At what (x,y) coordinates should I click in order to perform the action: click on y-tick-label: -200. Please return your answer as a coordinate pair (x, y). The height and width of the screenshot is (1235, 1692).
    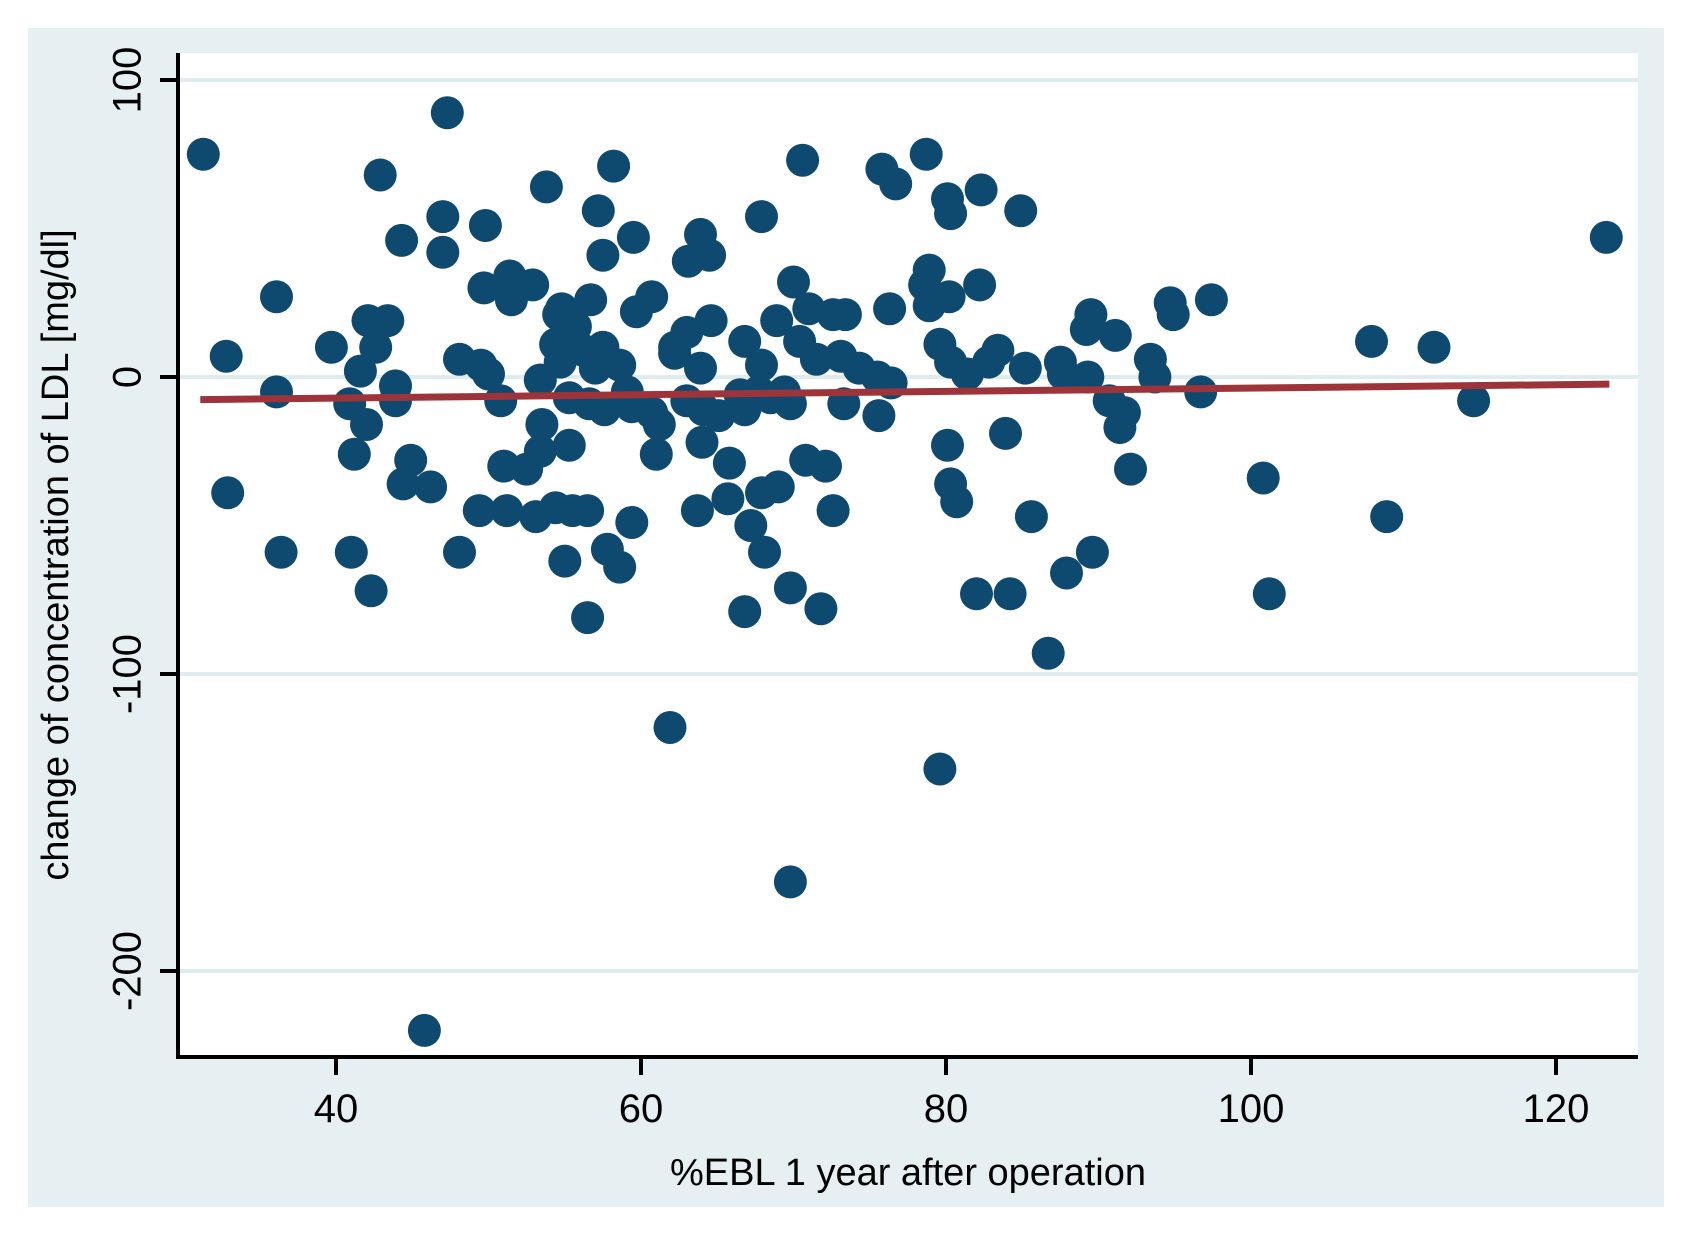
    Looking at the image, I should click on (128, 971).